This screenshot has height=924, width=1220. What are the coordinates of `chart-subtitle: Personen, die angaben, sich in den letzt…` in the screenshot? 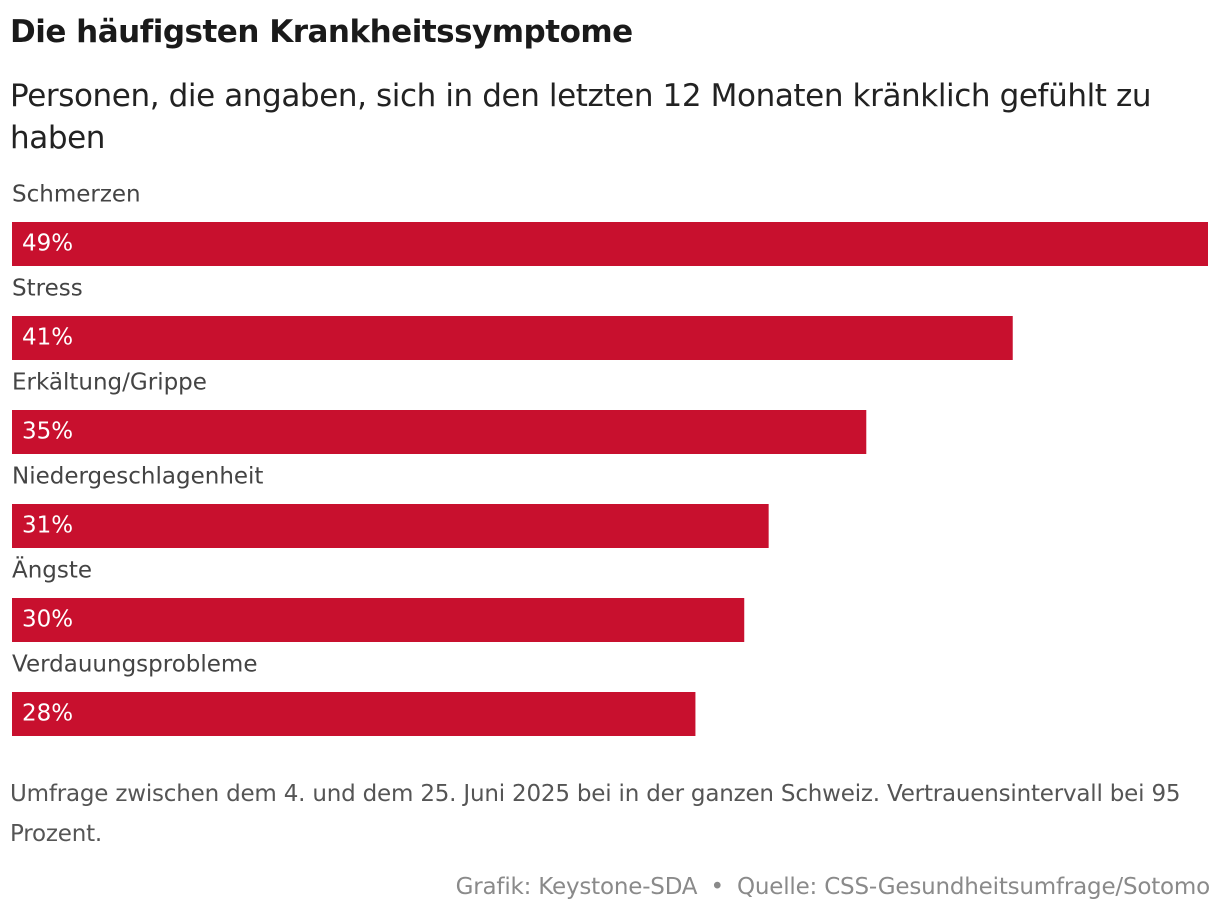 It's located at (581, 117).